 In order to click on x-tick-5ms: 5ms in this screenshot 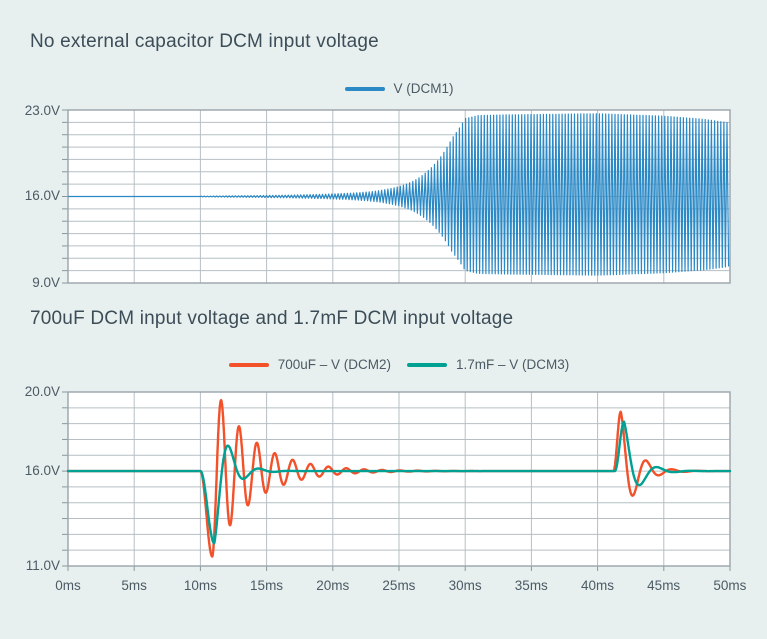, I will do `click(134, 585)`.